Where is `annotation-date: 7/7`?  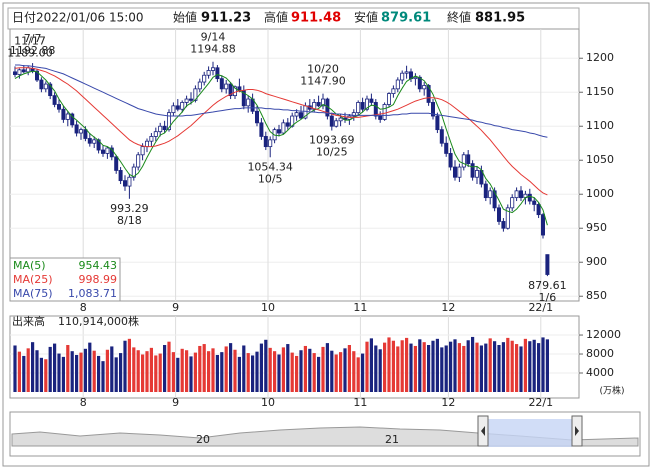 annotation-date: 7/7 is located at coordinates (33, 38).